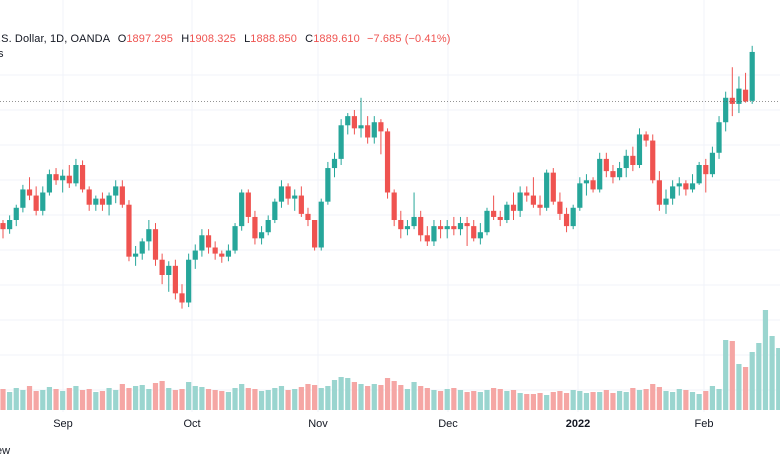  What do you see at coordinates (383, 424) in the screenshot?
I see `x-axis-labels: Sep Oct Nov Dec 2022 Feb` at bounding box center [383, 424].